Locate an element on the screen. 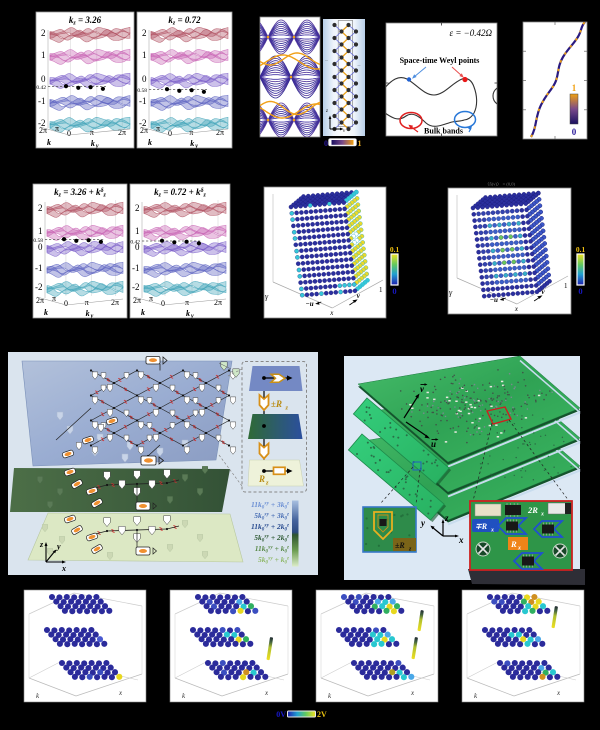  svg-text: ε = −0.42Ω is located at coordinates (471, 33).